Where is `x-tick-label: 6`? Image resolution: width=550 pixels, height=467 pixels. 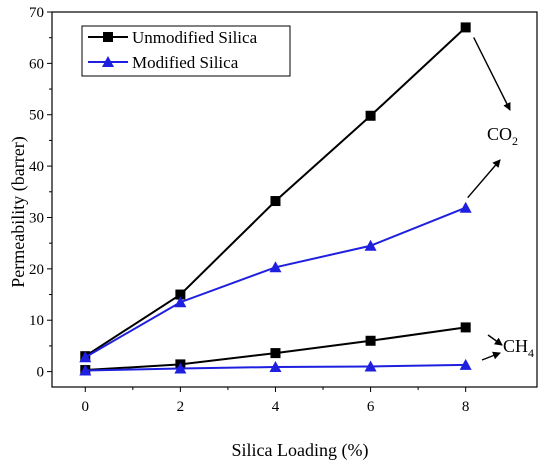
x-tick-label: 6 is located at coordinates (371, 407).